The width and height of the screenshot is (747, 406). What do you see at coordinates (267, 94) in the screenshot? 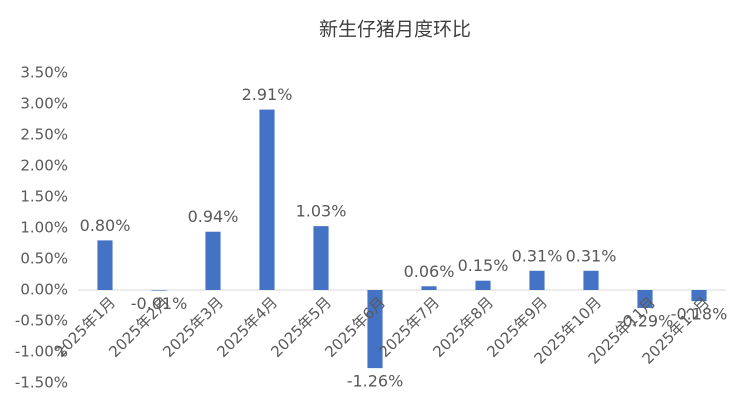
I see `value-label: 2.91%` at bounding box center [267, 94].